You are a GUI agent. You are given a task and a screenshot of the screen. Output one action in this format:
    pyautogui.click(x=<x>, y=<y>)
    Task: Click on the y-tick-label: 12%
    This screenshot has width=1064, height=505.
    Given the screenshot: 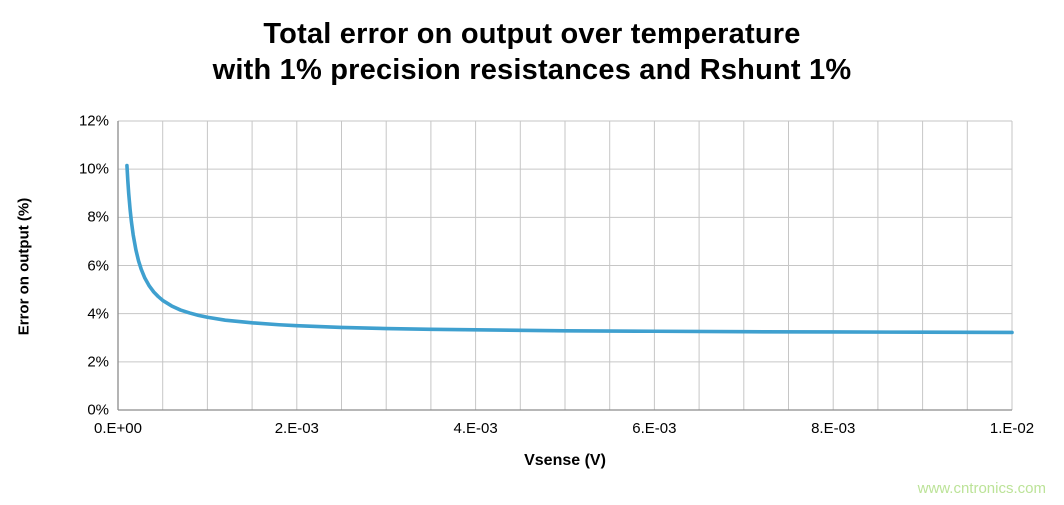 What is the action you would take?
    pyautogui.click(x=93, y=121)
    